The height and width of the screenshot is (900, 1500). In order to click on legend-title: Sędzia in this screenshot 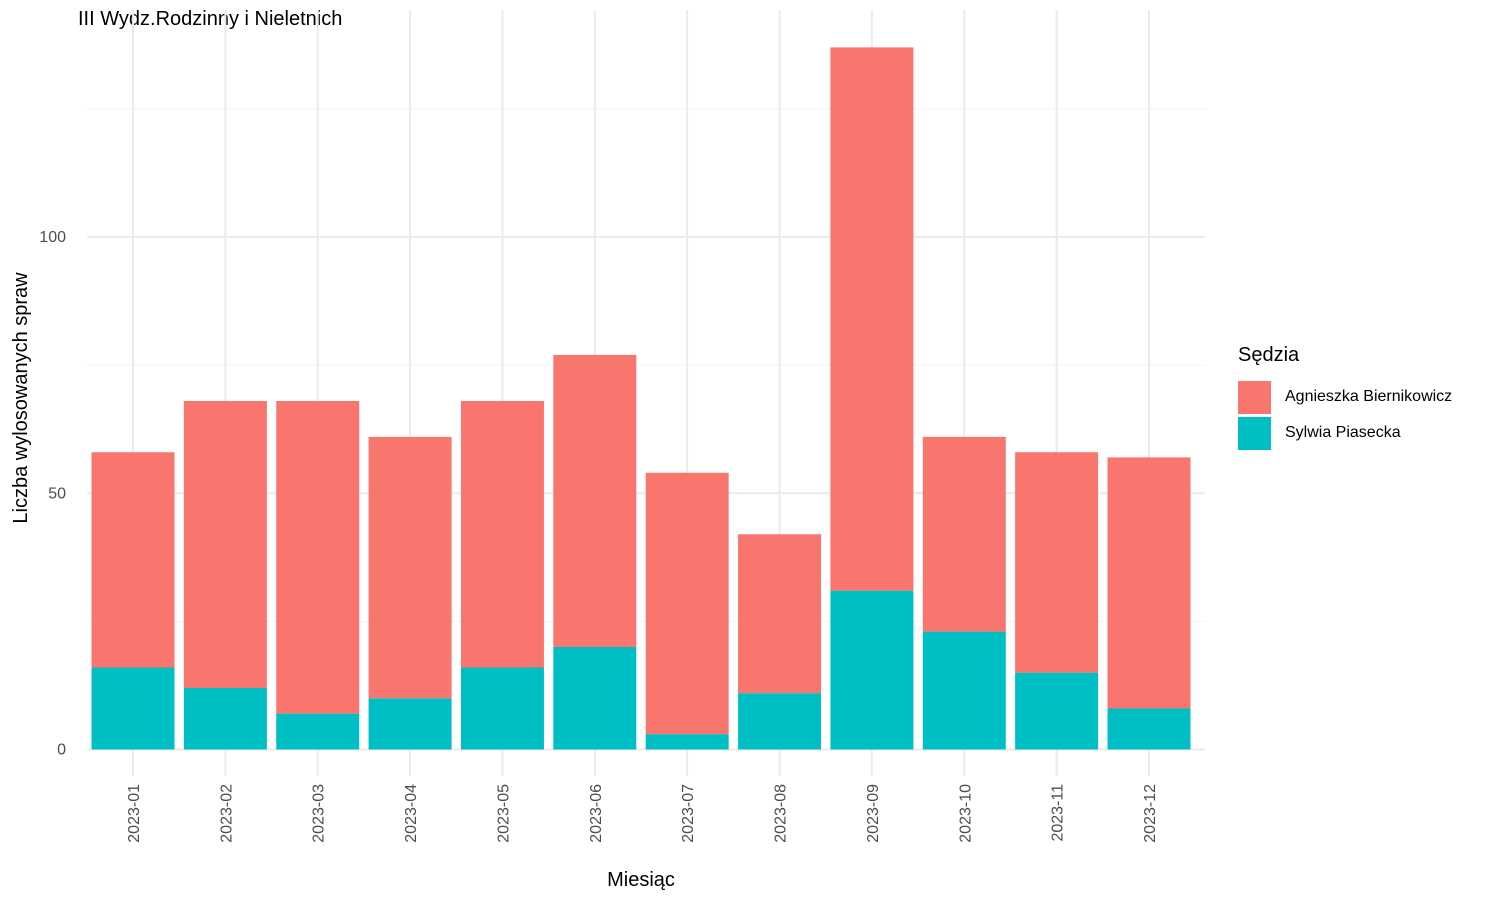, I will do `click(1269, 355)`.